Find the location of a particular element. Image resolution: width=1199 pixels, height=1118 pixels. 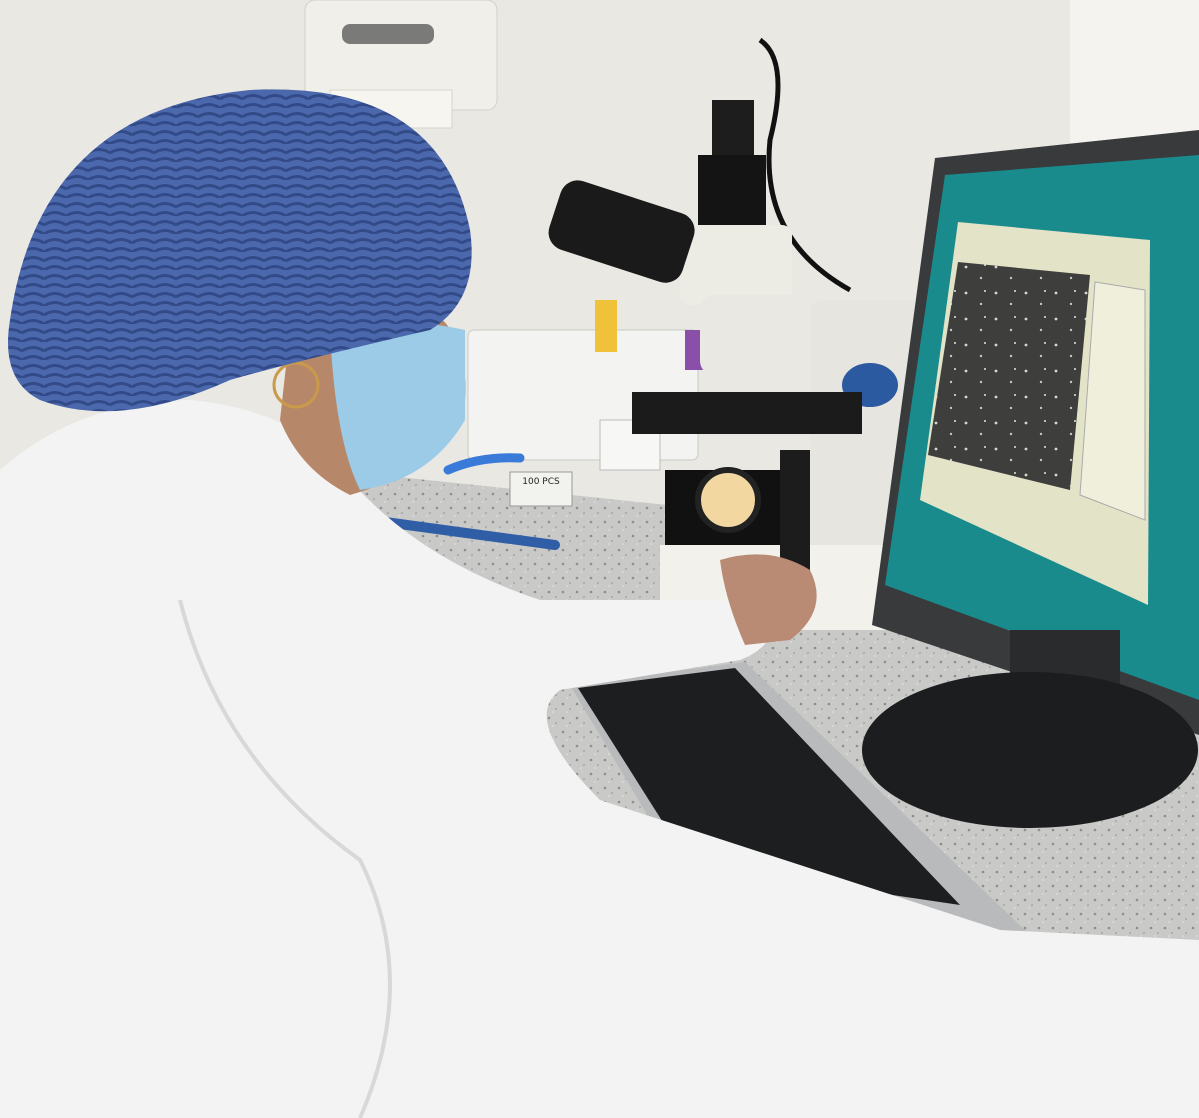

keyboard-keys is located at coordinates (769, 786).